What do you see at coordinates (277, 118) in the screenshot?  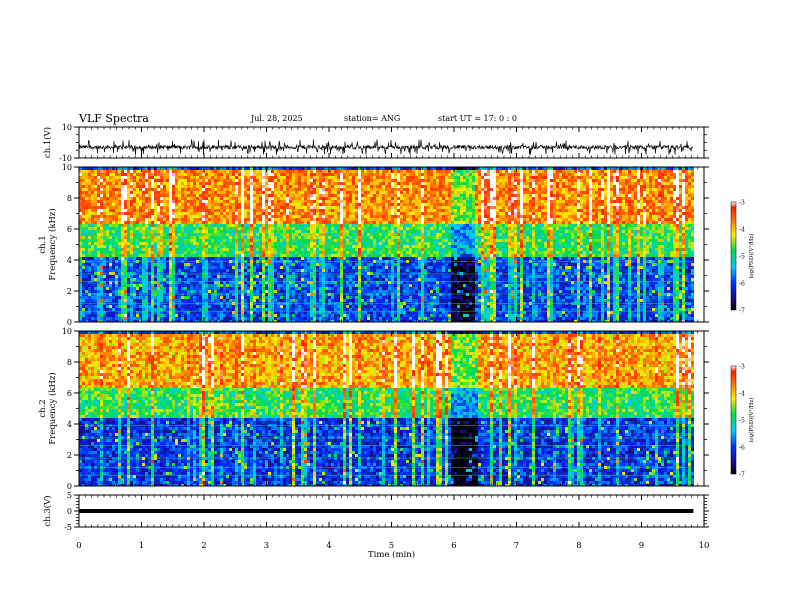 I see `date-label: Jul. 28, 2025` at bounding box center [277, 118].